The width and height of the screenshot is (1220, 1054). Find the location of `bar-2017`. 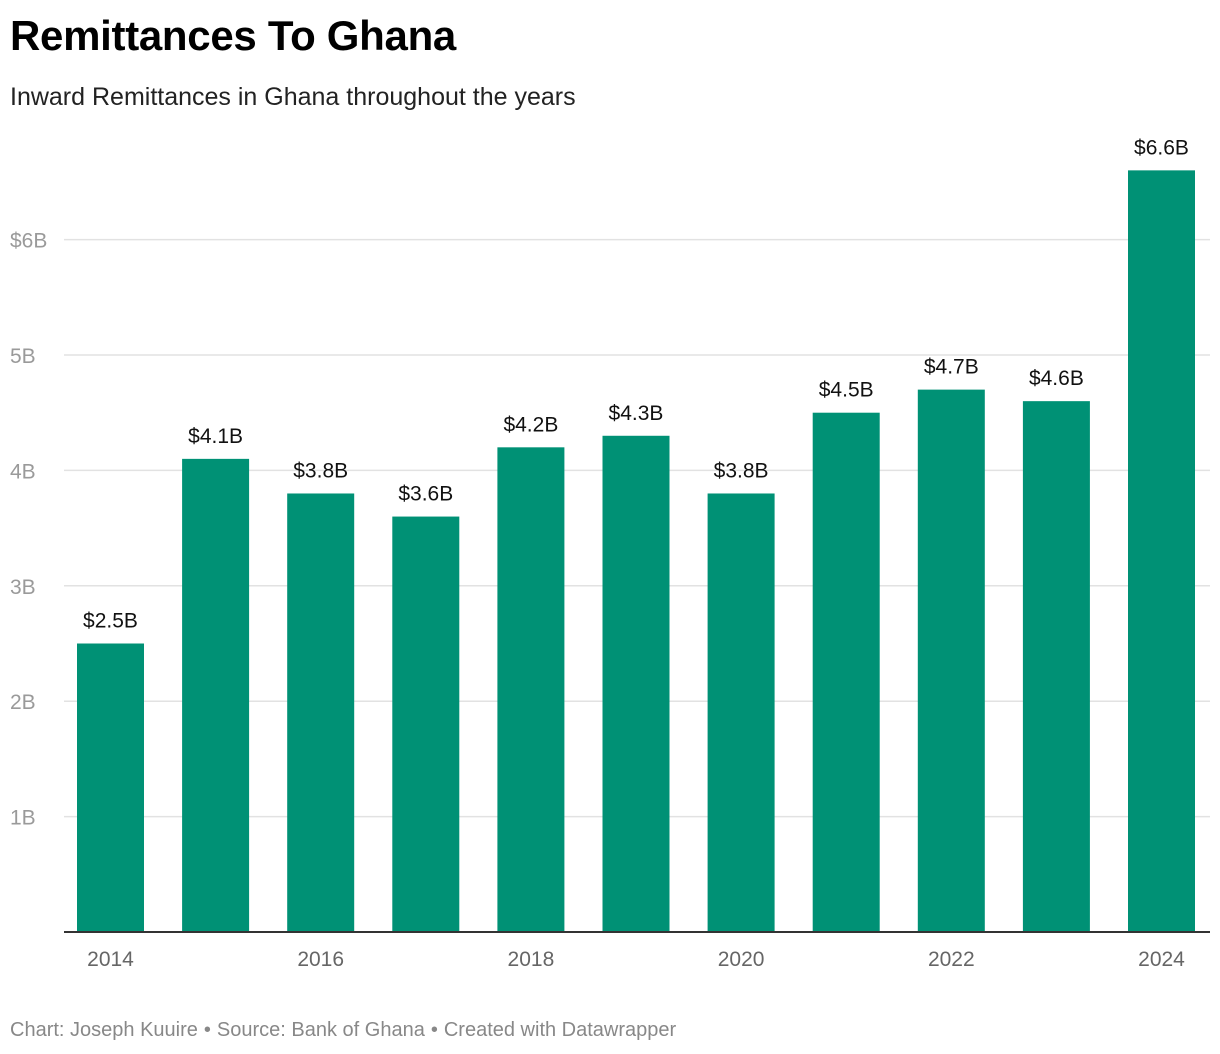

bar-2017 is located at coordinates (426, 724).